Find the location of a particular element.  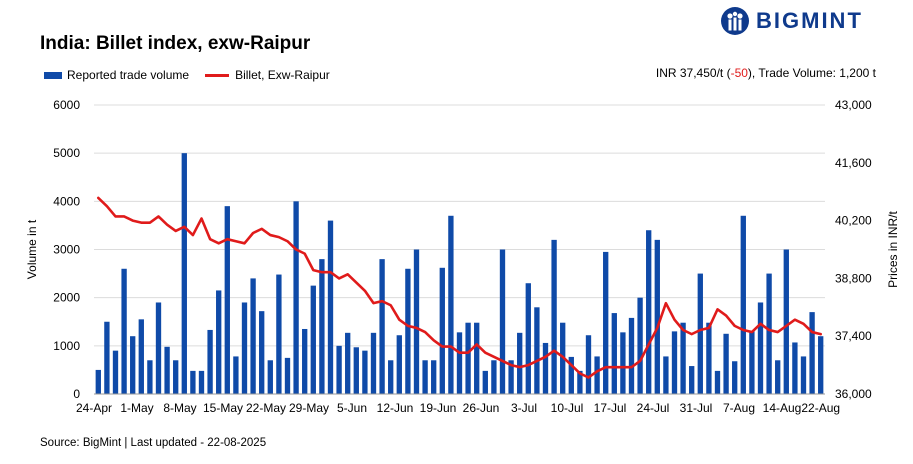

x-tick-label: 5-Jun is located at coordinates (352, 408).